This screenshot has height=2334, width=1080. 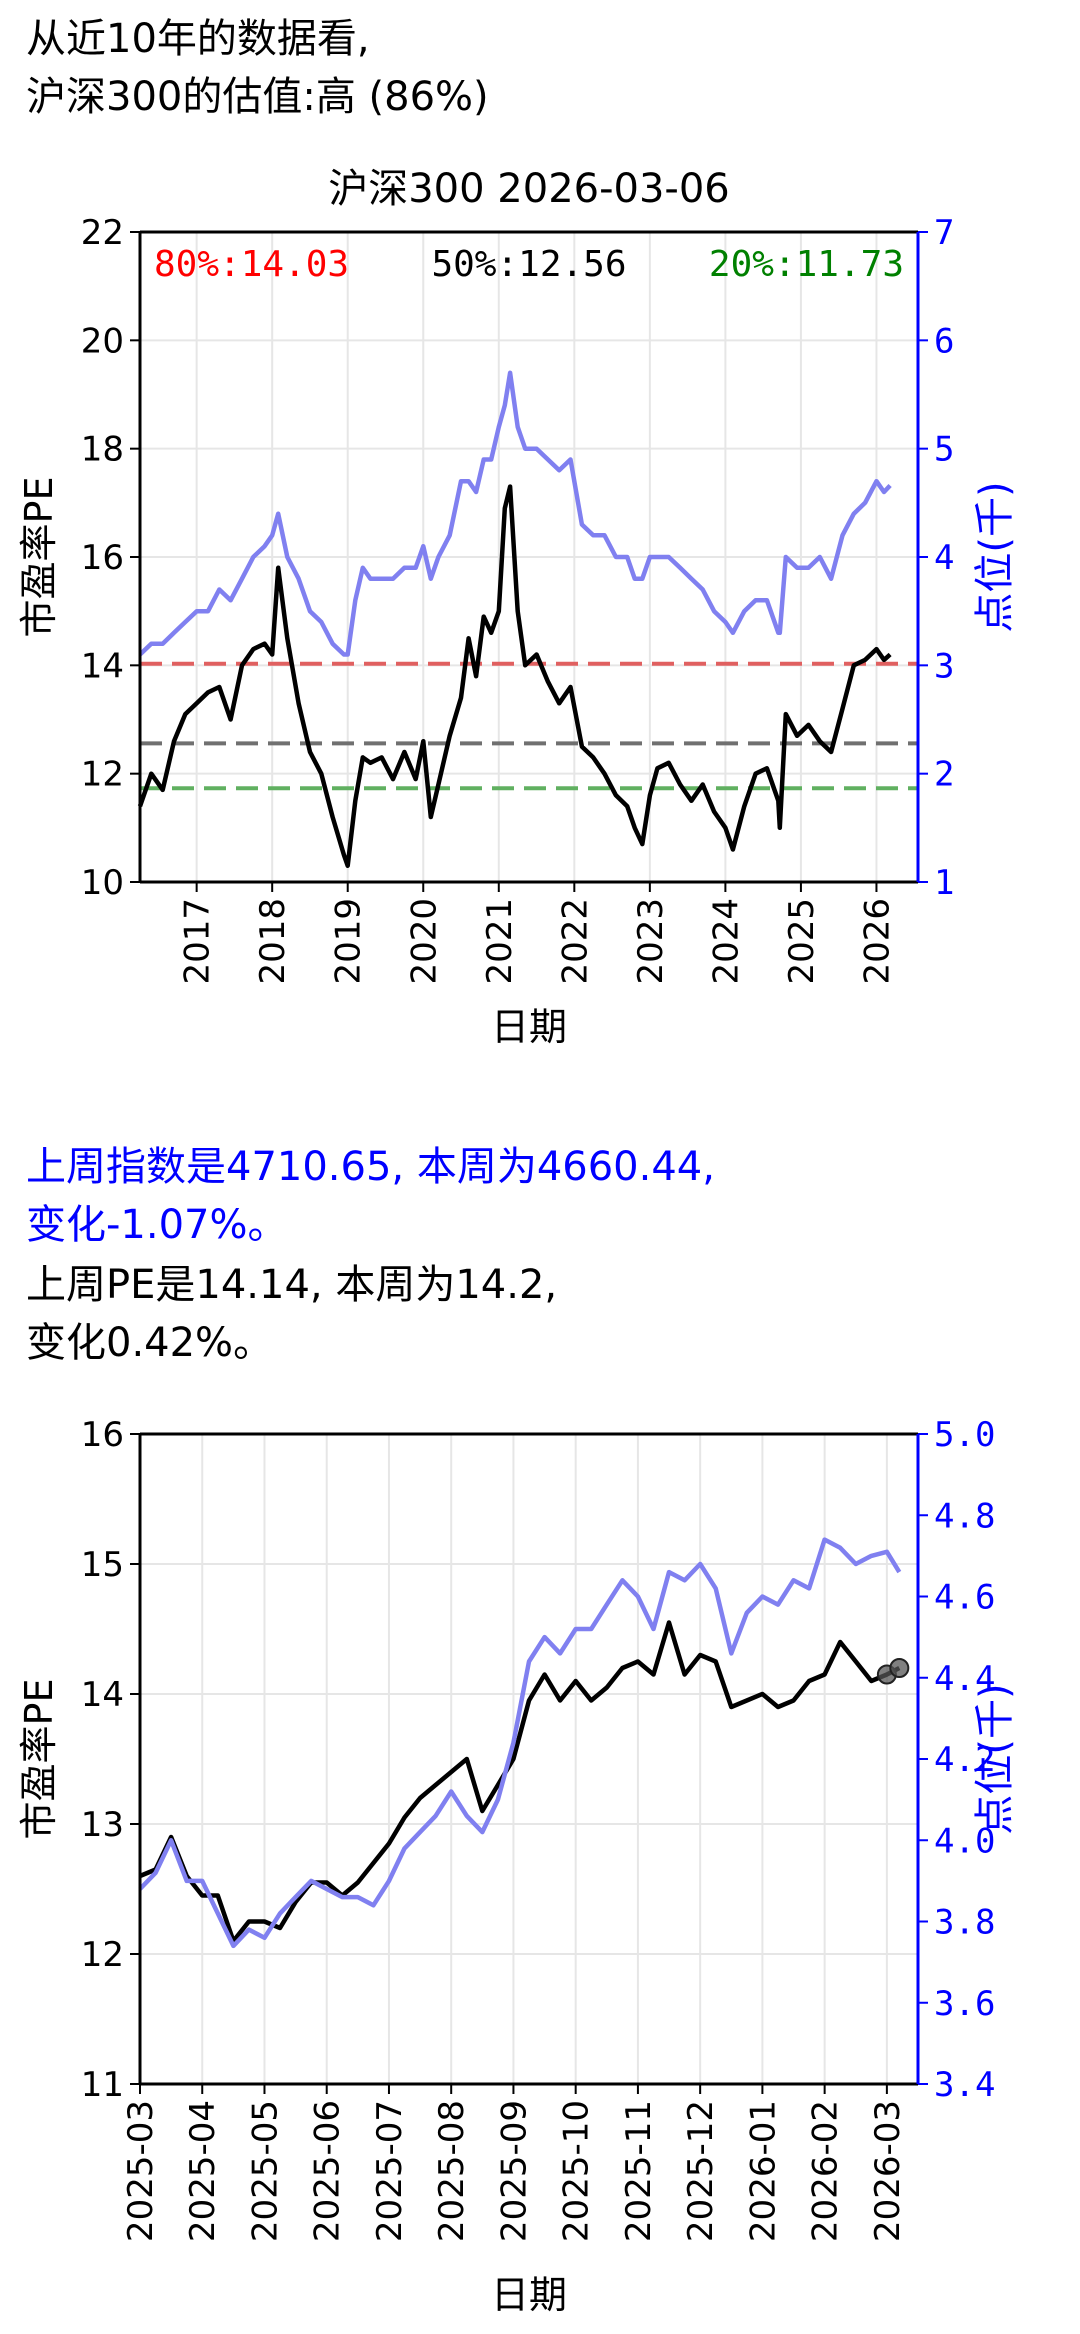 What do you see at coordinates (102, 233) in the screenshot?
I see `y-tick-label: 22` at bounding box center [102, 233].